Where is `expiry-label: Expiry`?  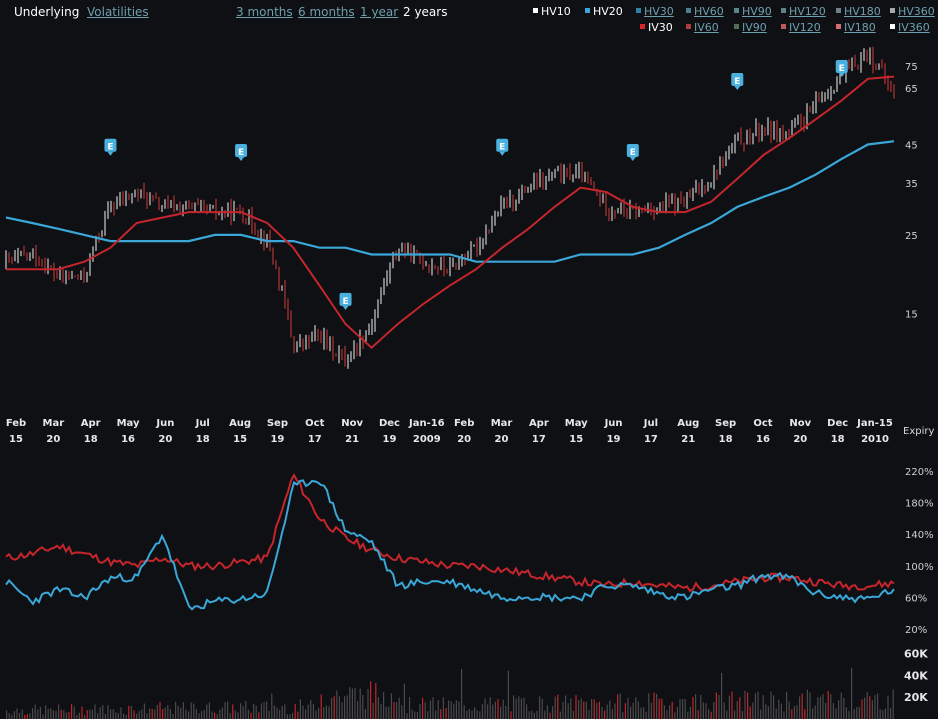 expiry-label: Expiry is located at coordinates (918, 431).